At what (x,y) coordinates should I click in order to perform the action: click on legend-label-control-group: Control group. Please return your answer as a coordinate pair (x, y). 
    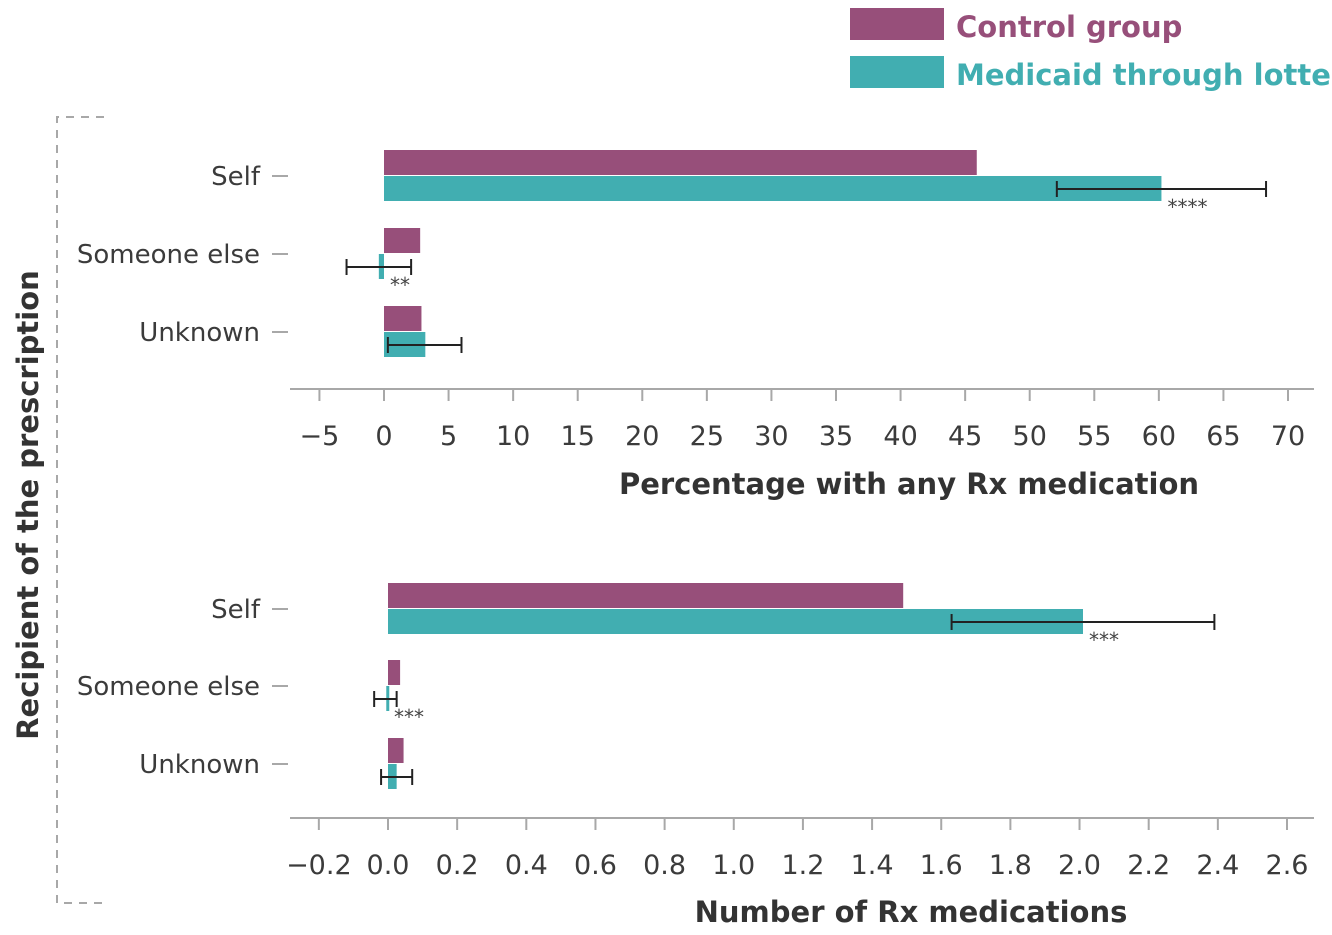
    Looking at the image, I should click on (1069, 27).